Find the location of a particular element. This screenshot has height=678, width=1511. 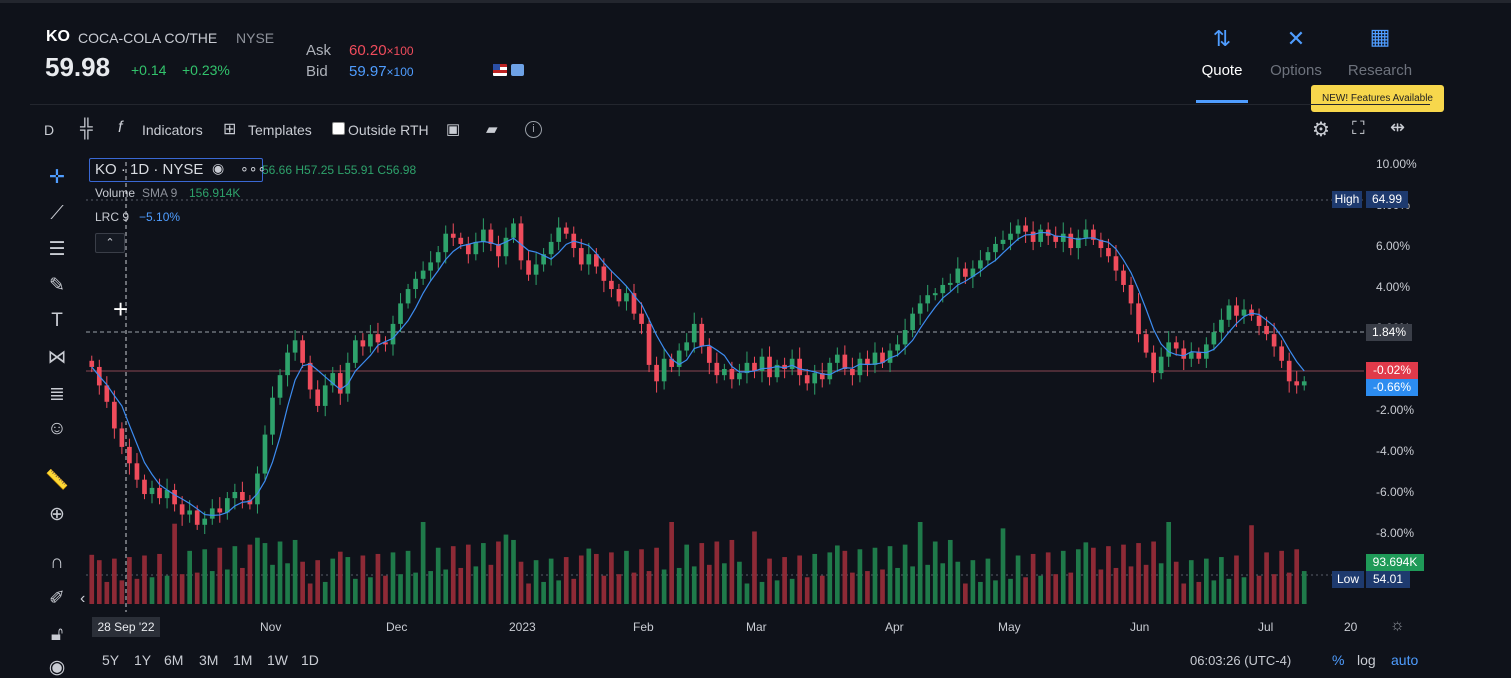

bid-label: Bid is located at coordinates (317, 71).